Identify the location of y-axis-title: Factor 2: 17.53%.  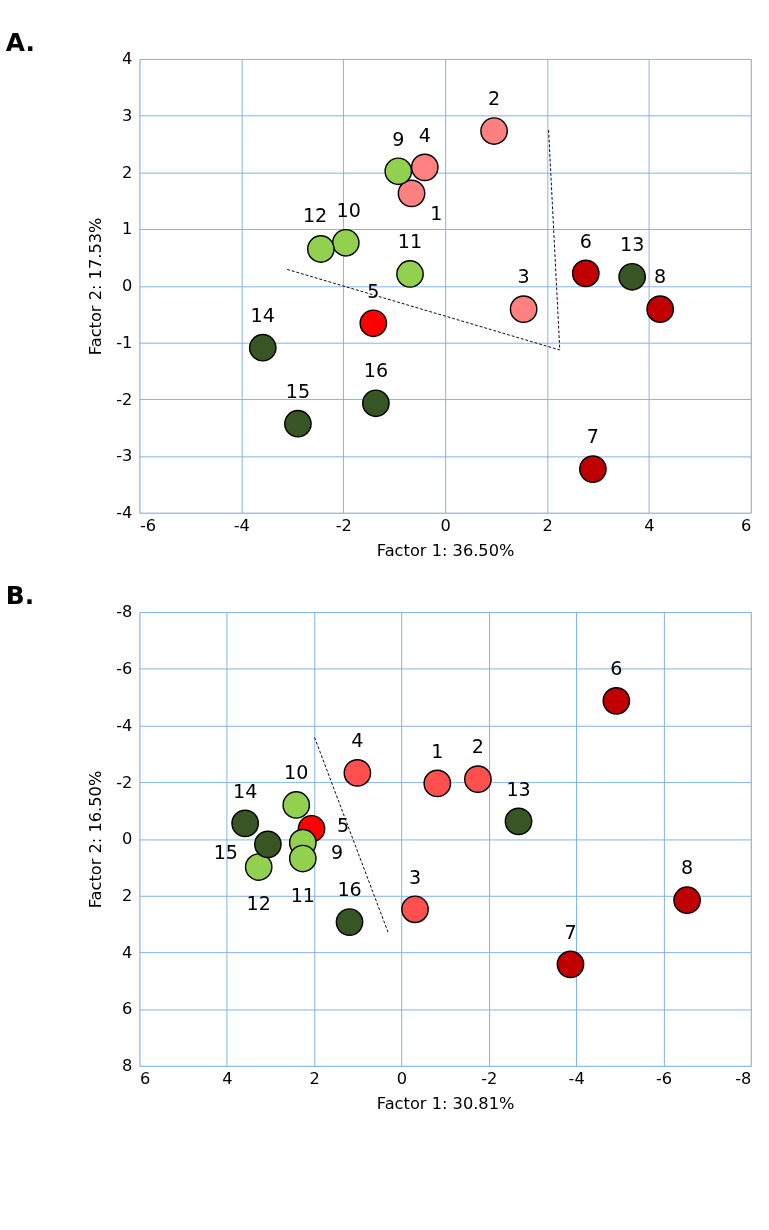
(95, 286).